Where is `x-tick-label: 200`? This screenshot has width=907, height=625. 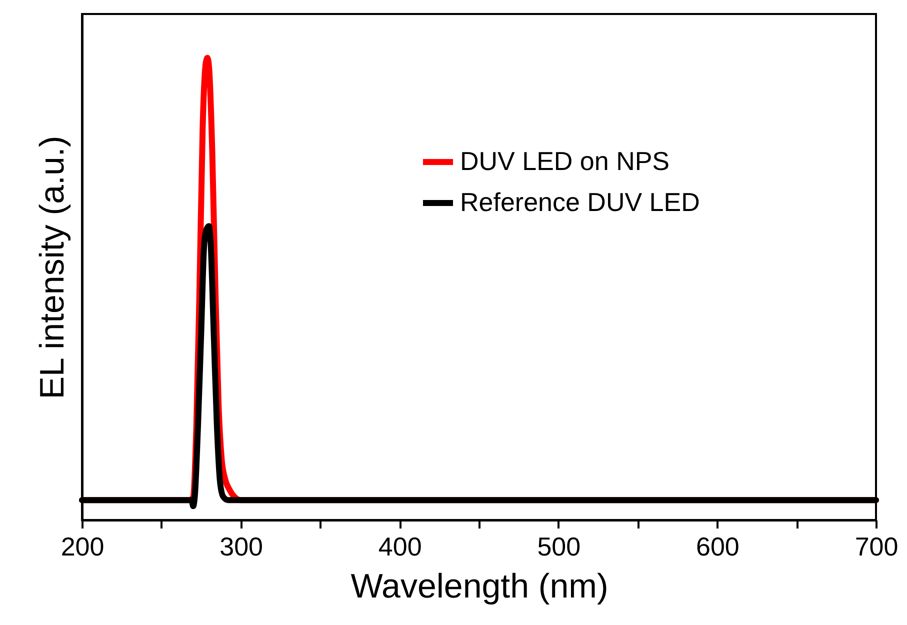
x-tick-label: 200 is located at coordinates (82, 547).